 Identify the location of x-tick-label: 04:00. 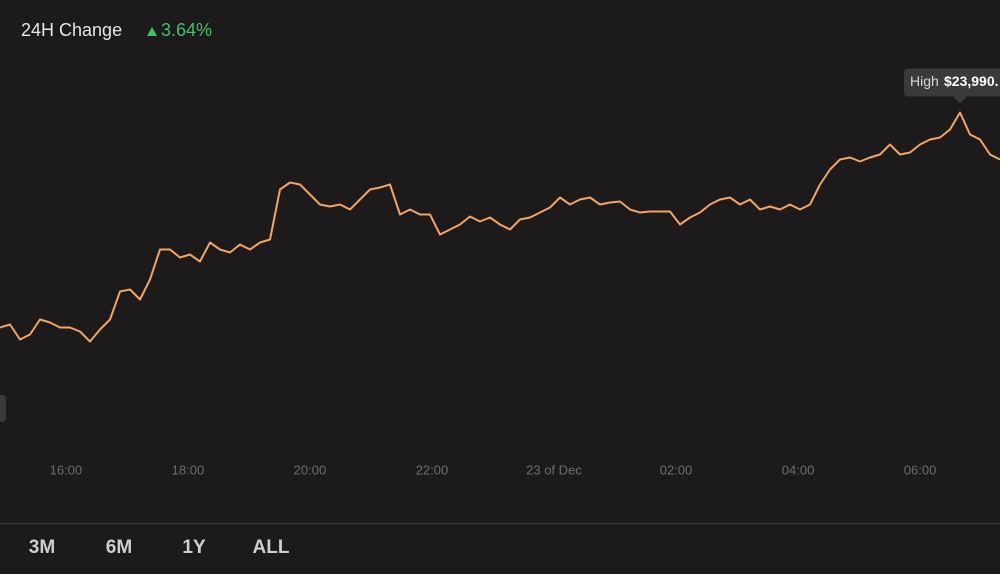
(798, 469).